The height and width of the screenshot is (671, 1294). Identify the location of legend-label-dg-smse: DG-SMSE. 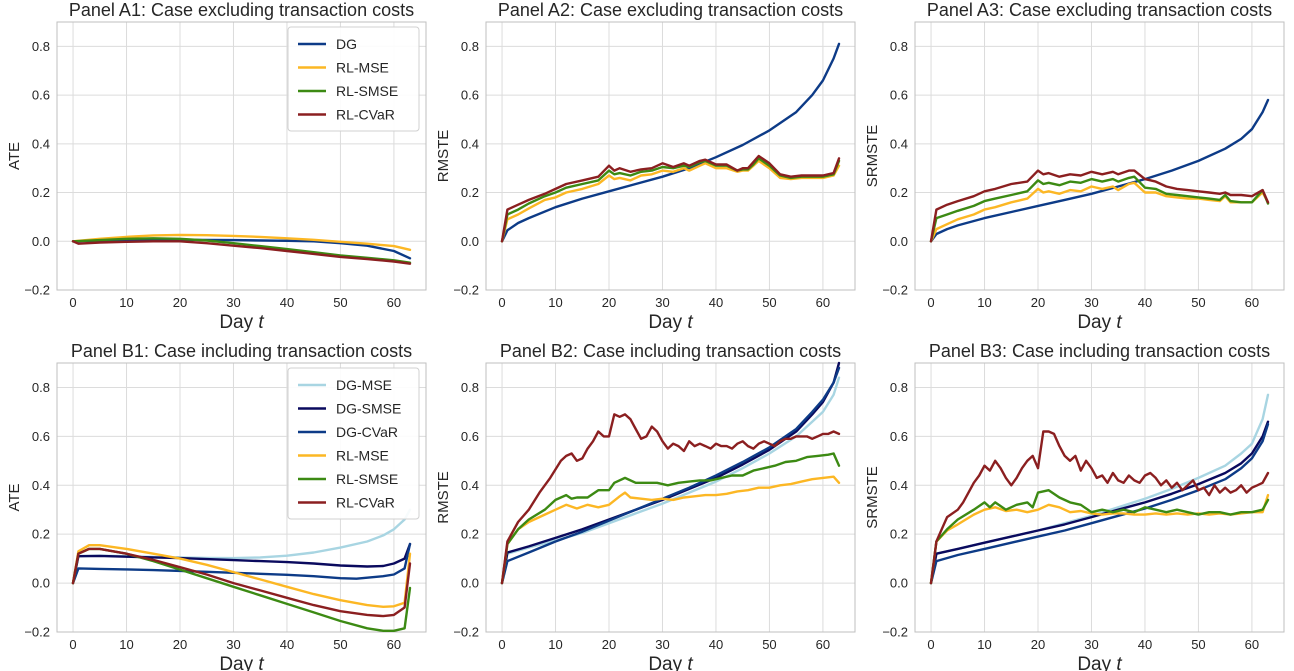
(368, 409).